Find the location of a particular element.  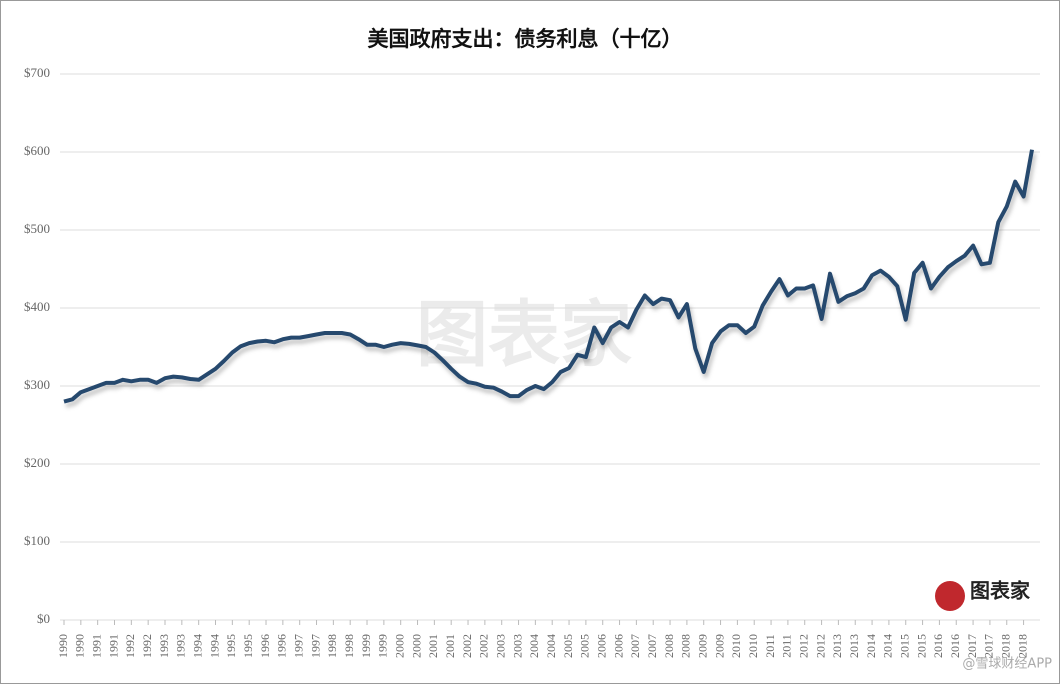

y-tick-label: $200 is located at coordinates (37, 462).